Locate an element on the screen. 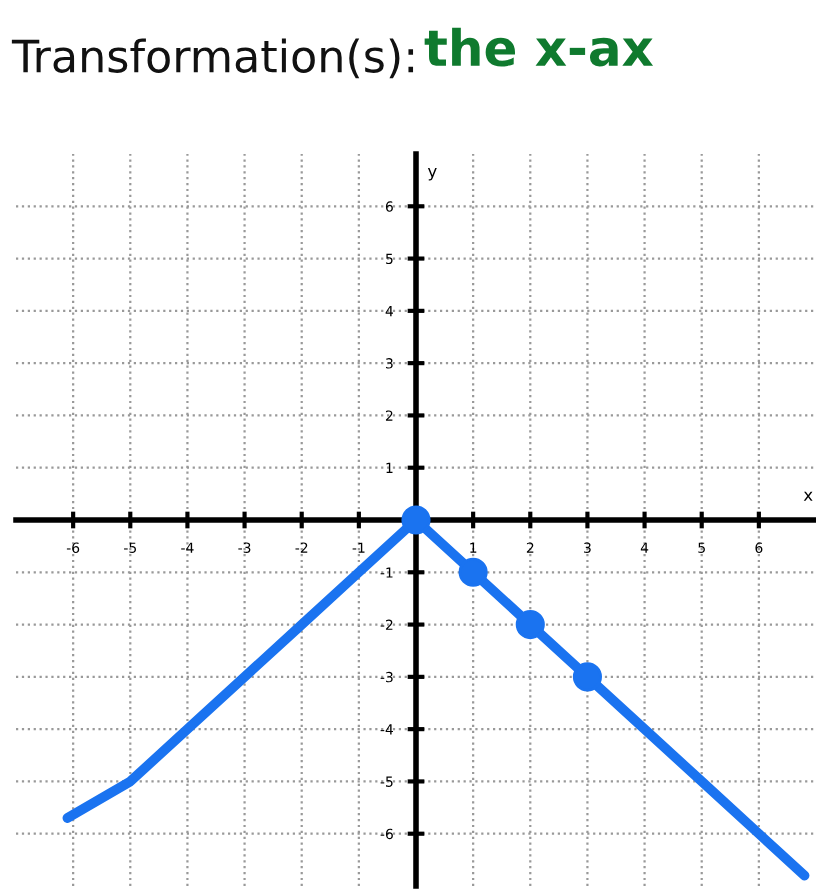 This screenshot has width=816, height=890. text: the x-ax is located at coordinates (539, 47).